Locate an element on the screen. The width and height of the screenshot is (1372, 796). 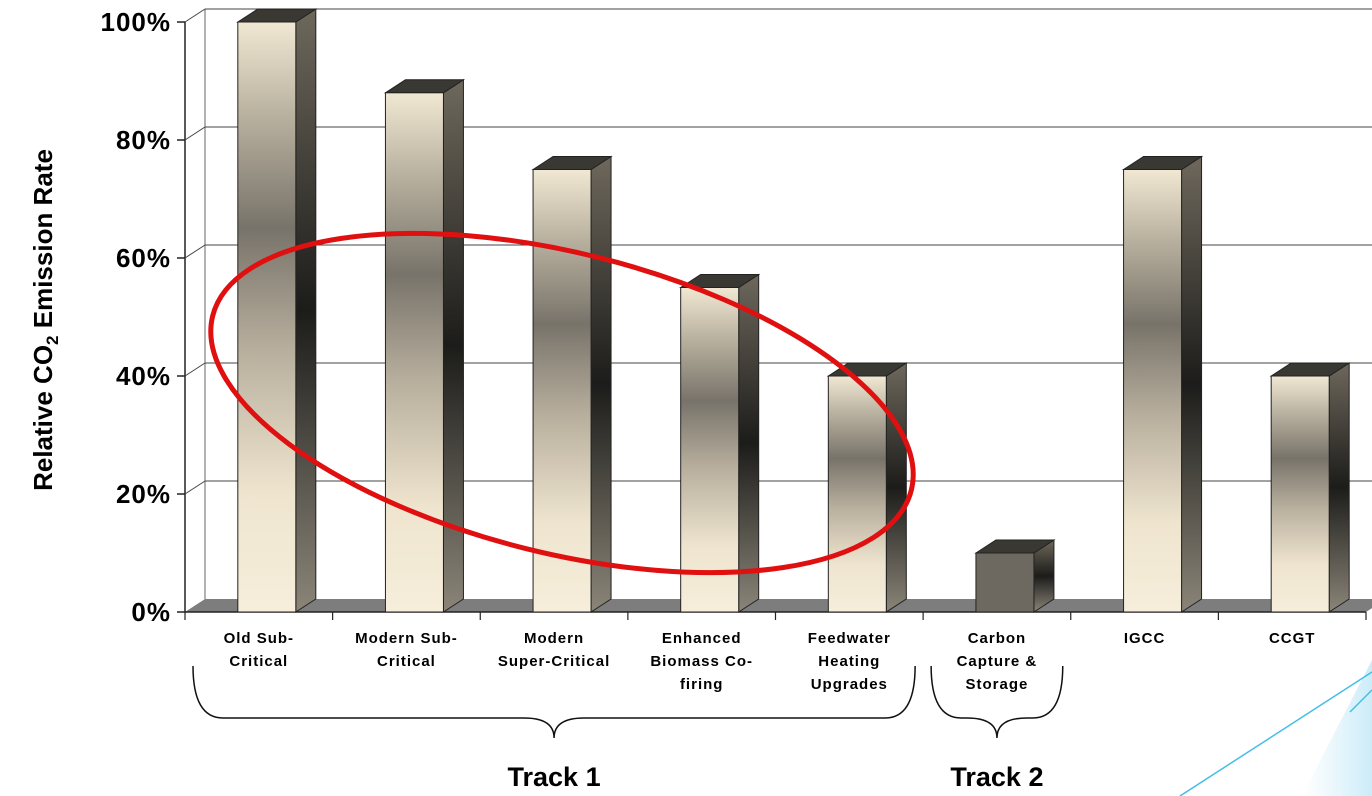
x-tick-label: Carbon Capture & Storage is located at coordinates (997, 661).